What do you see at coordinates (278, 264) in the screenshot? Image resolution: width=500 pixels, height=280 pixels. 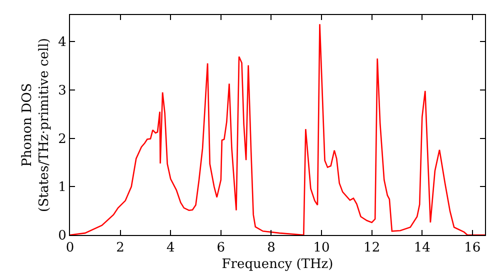 I see `x-axis-title: Frequency (THz)` at bounding box center [278, 264].